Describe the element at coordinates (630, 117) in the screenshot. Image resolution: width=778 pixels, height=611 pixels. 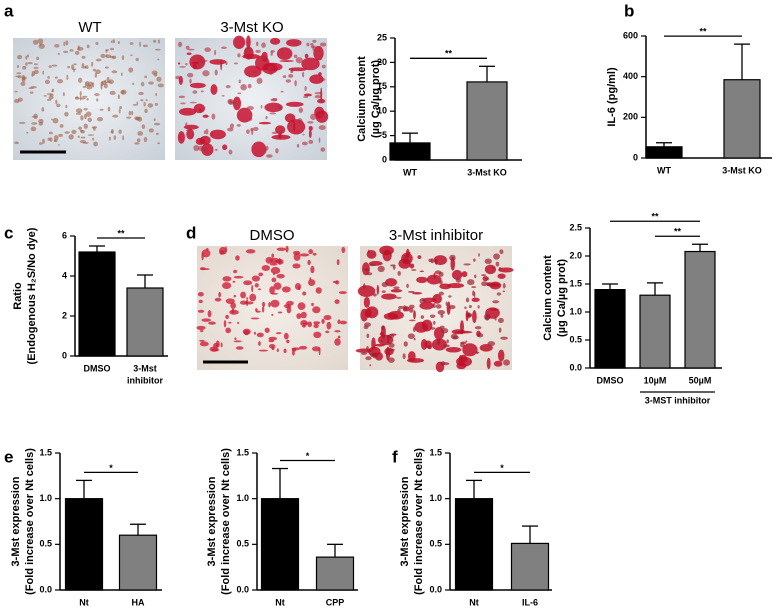
I see `y-tick-label: 200` at that location.